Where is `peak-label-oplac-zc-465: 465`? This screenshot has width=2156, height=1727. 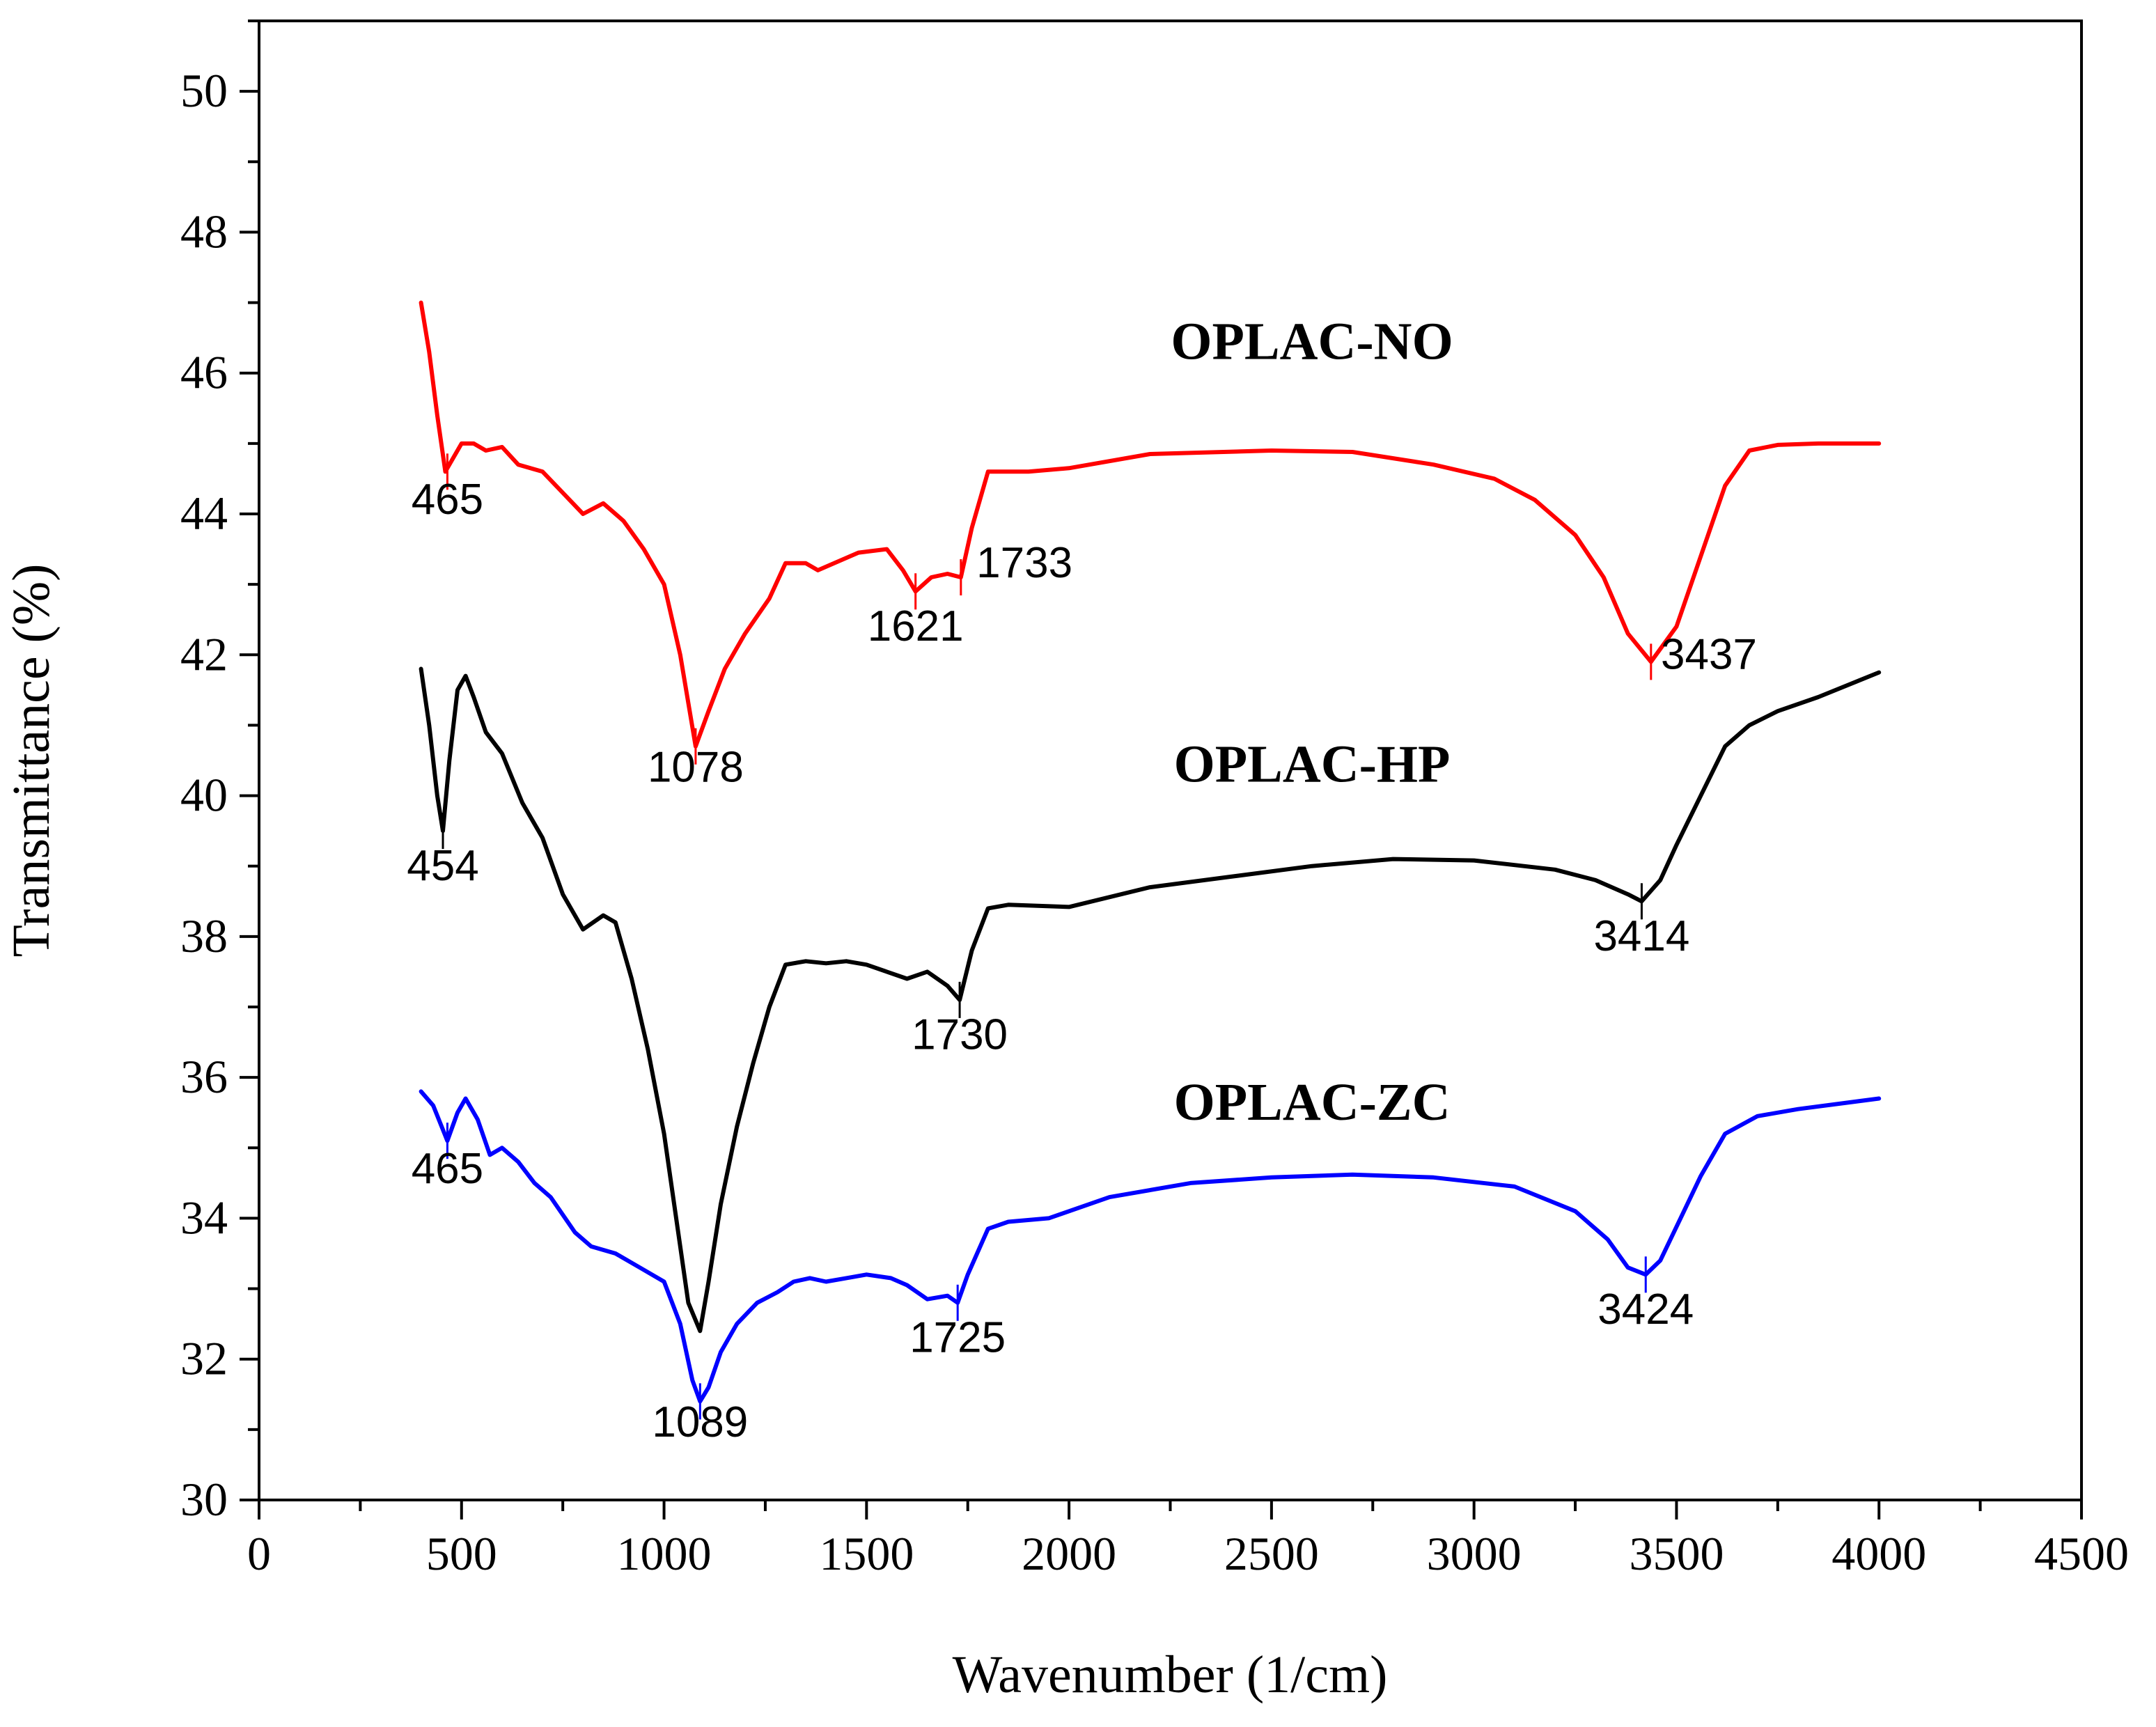
peak-label-oplac-zc-465: 465 is located at coordinates (447, 1169).